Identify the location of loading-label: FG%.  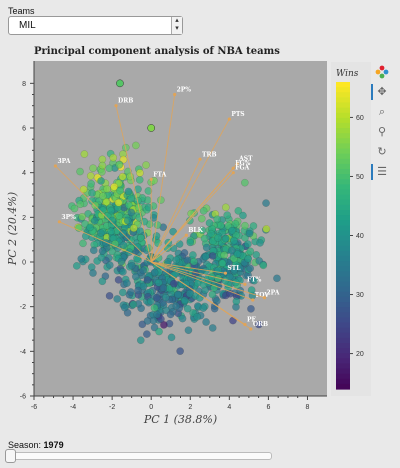
(242, 163).